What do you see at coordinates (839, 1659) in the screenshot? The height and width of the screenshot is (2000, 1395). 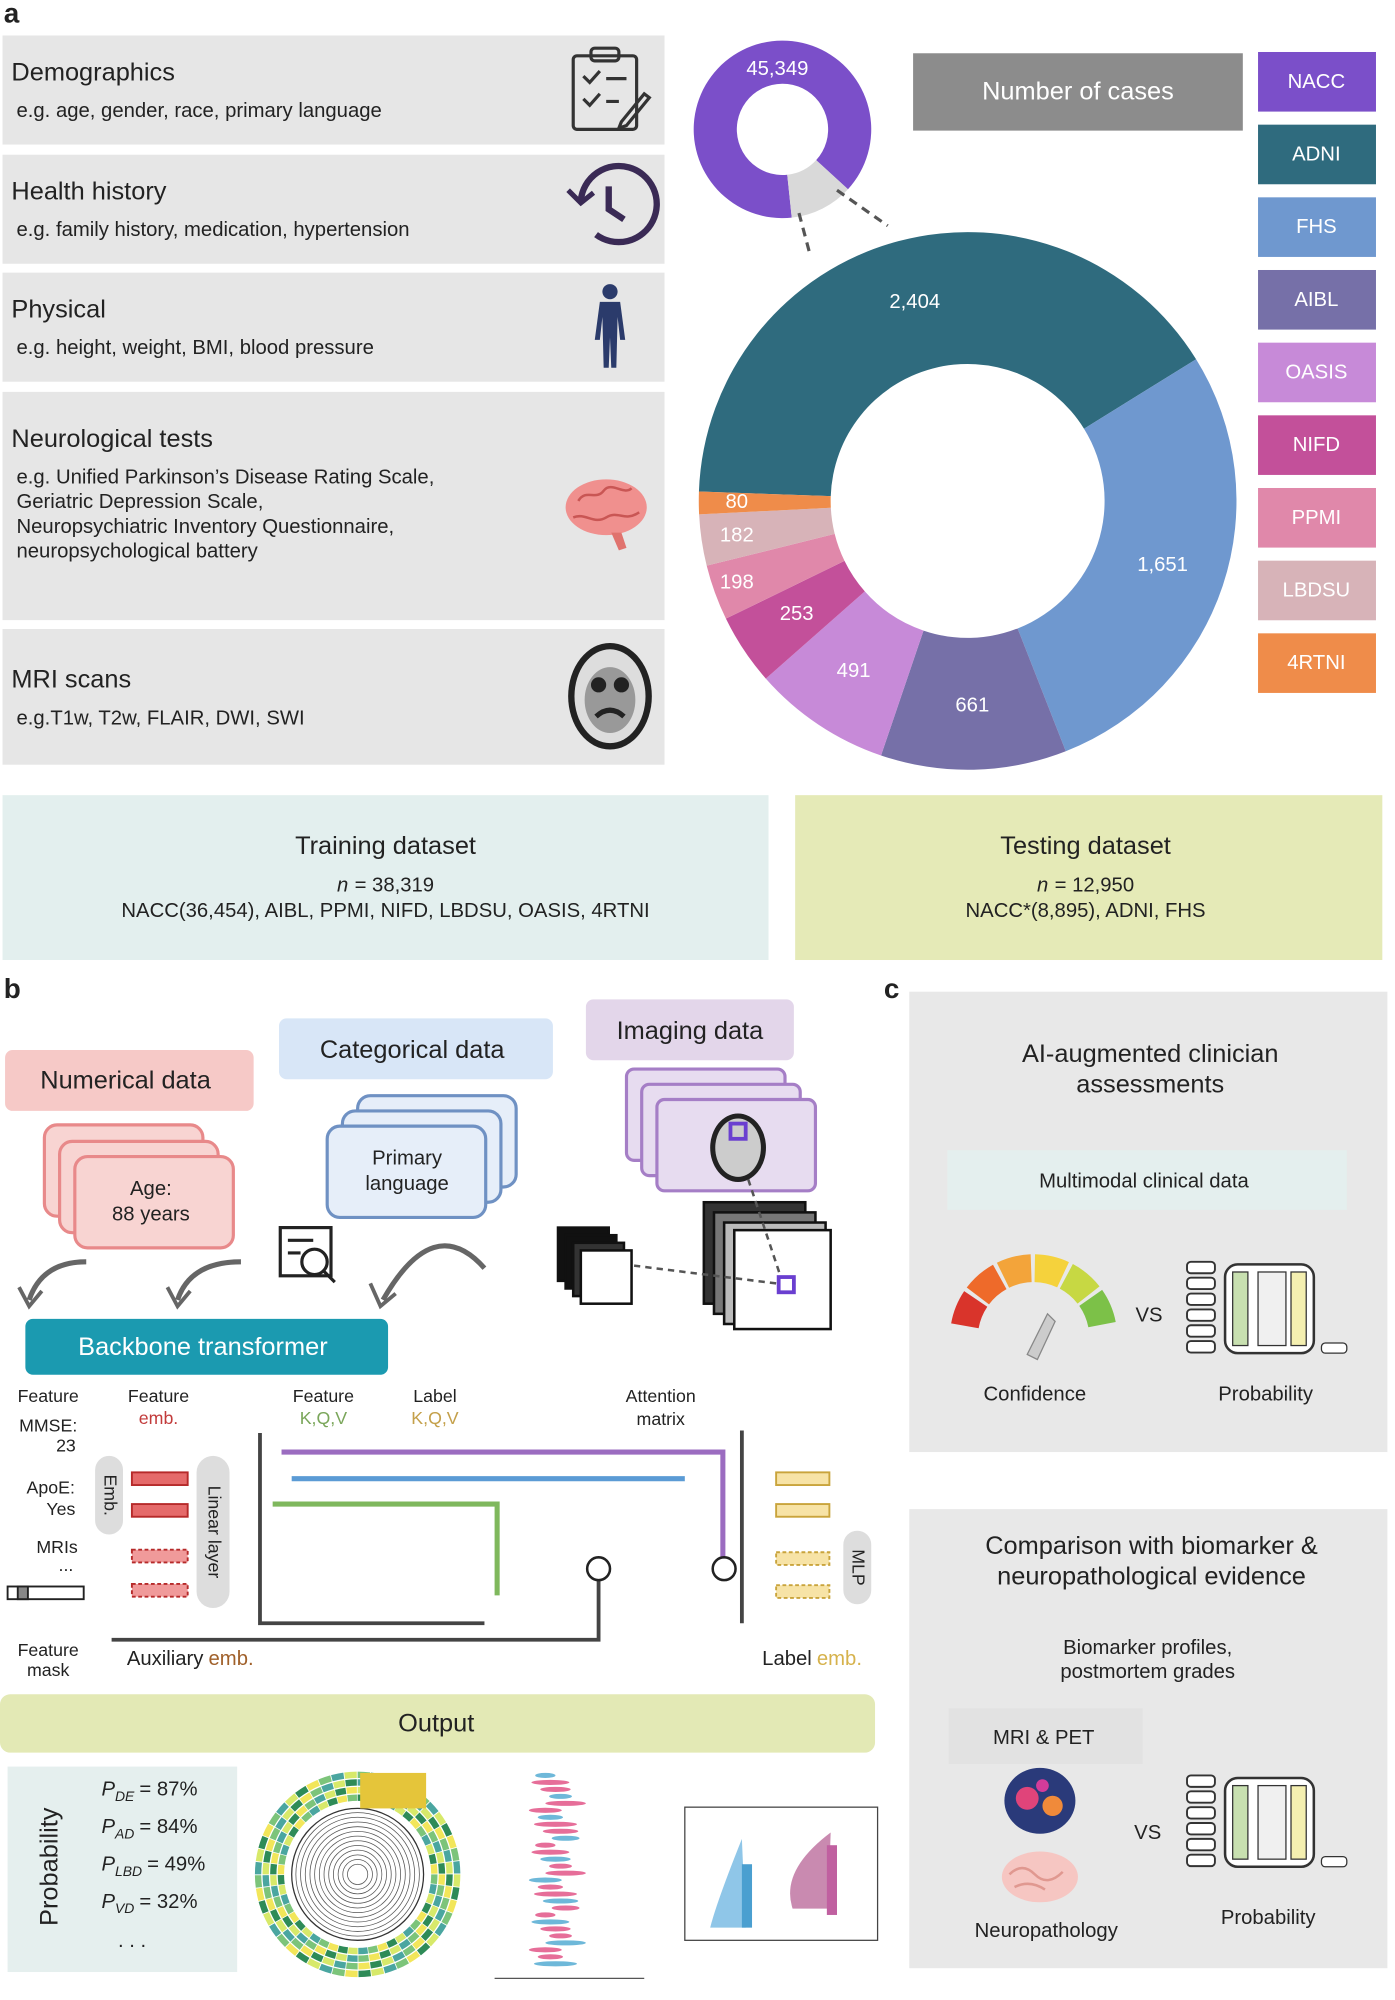 I see `text-part: emb.` at bounding box center [839, 1659].